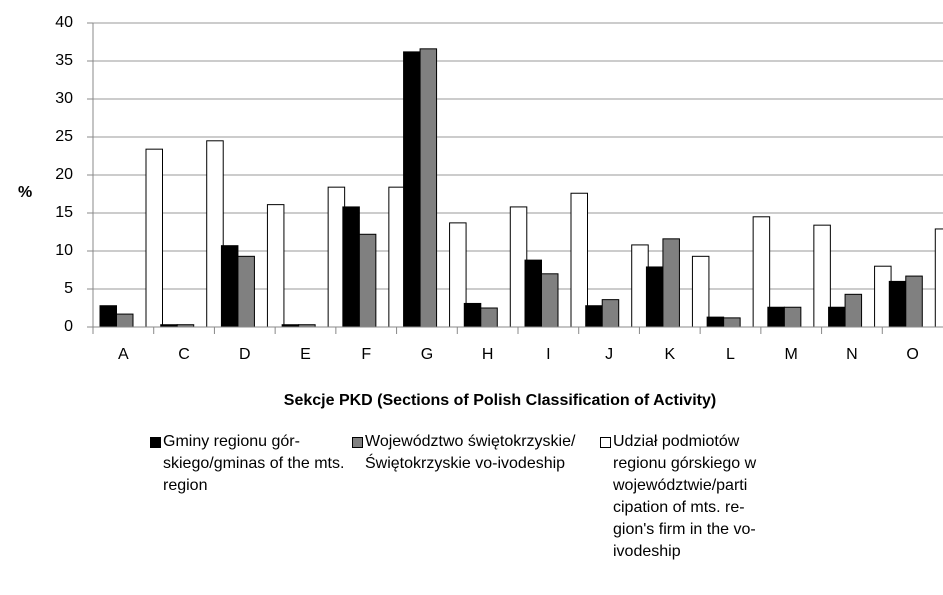 The image size is (943, 595). What do you see at coordinates (68, 288) in the screenshot?
I see `y-tick-label: 5` at bounding box center [68, 288].